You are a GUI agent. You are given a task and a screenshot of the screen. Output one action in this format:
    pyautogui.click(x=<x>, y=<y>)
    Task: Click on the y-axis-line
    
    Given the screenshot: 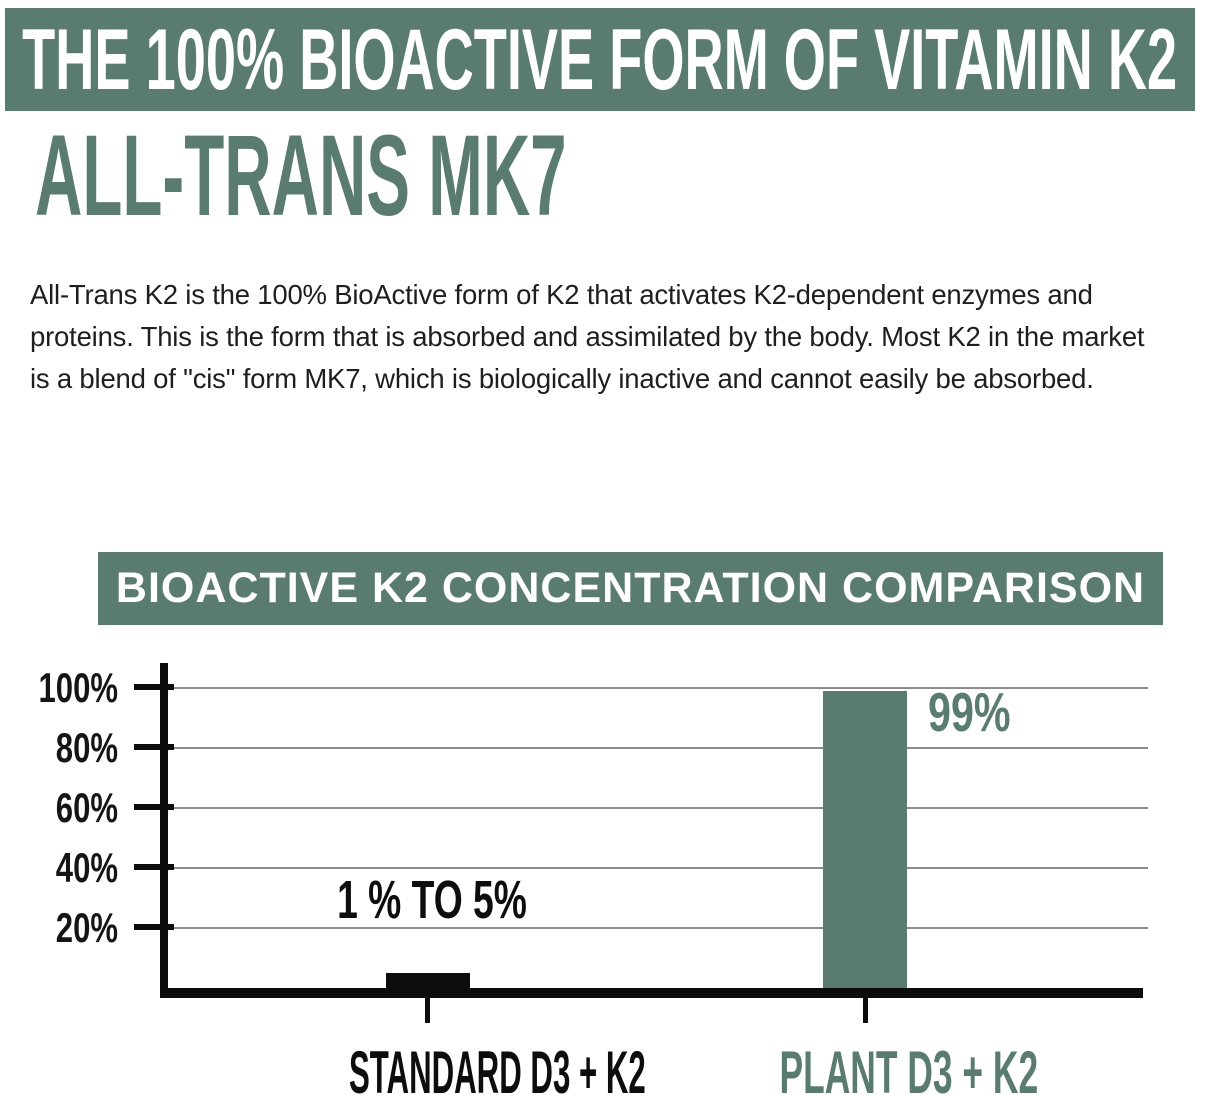 What is the action you would take?
    pyautogui.click(x=164, y=830)
    